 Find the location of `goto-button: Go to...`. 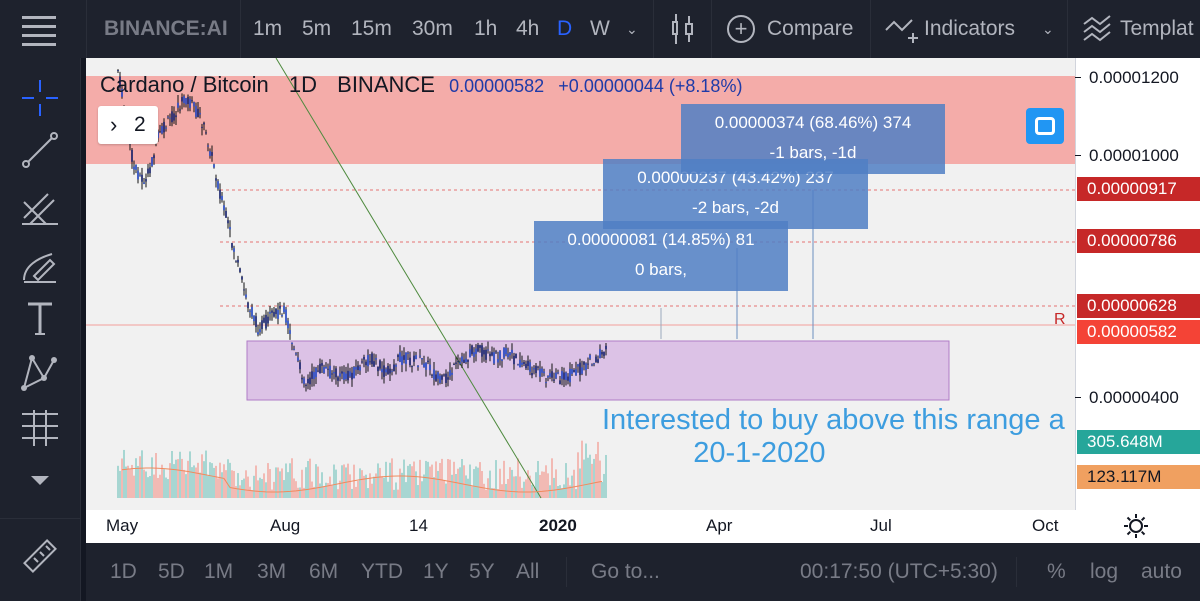

goto-button: Go to... is located at coordinates (625, 571).